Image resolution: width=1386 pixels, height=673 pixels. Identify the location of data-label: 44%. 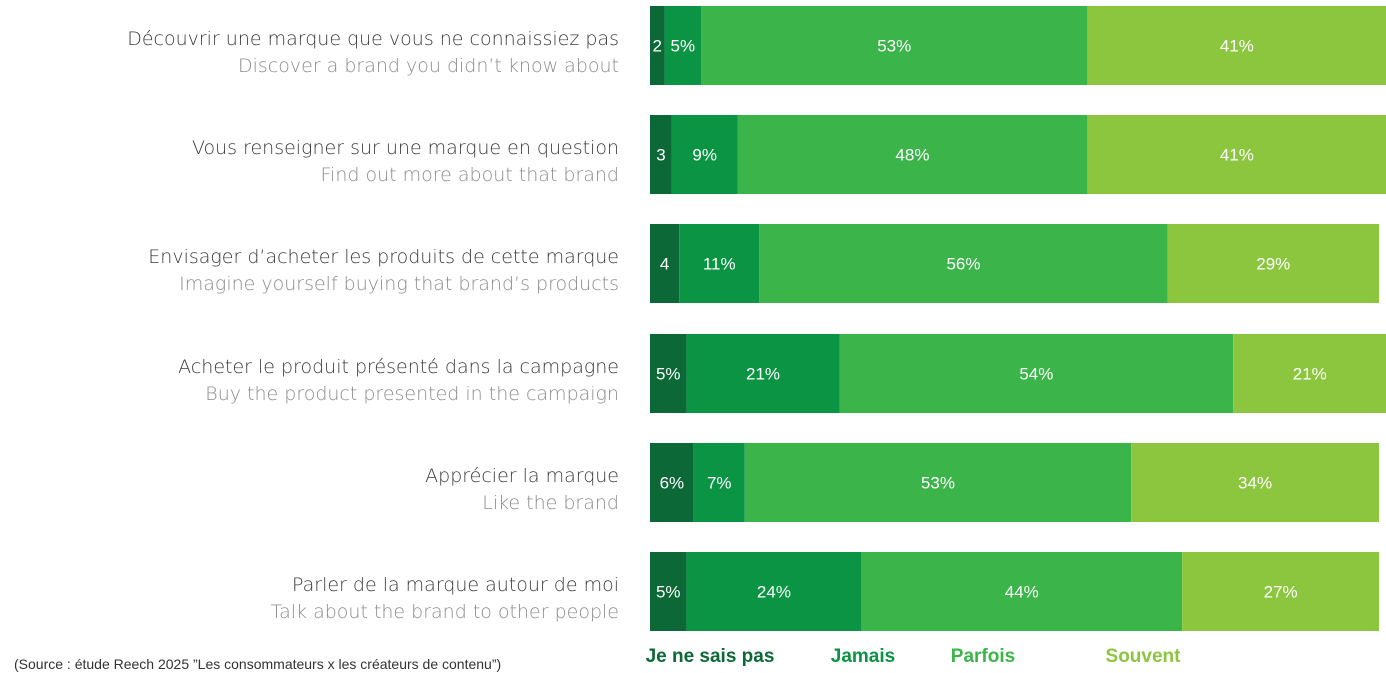
(1022, 592).